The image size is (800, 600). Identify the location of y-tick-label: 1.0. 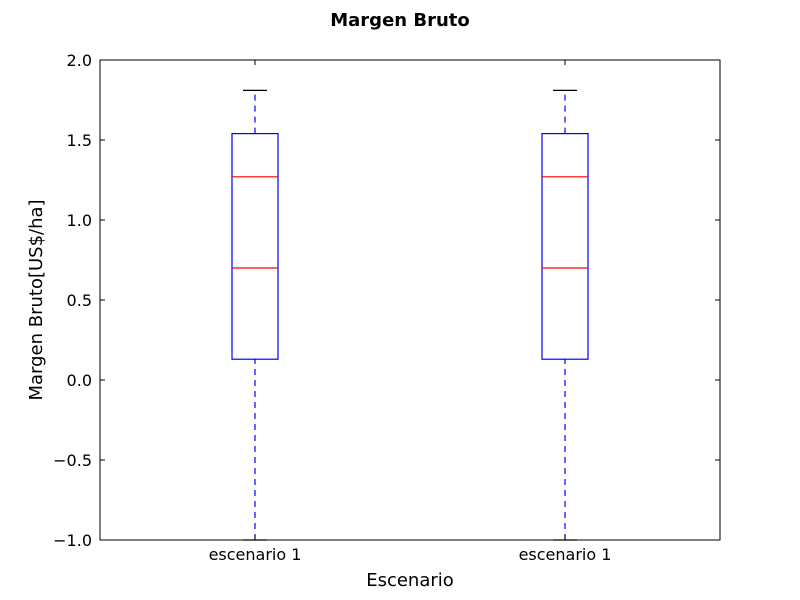
(79, 220).